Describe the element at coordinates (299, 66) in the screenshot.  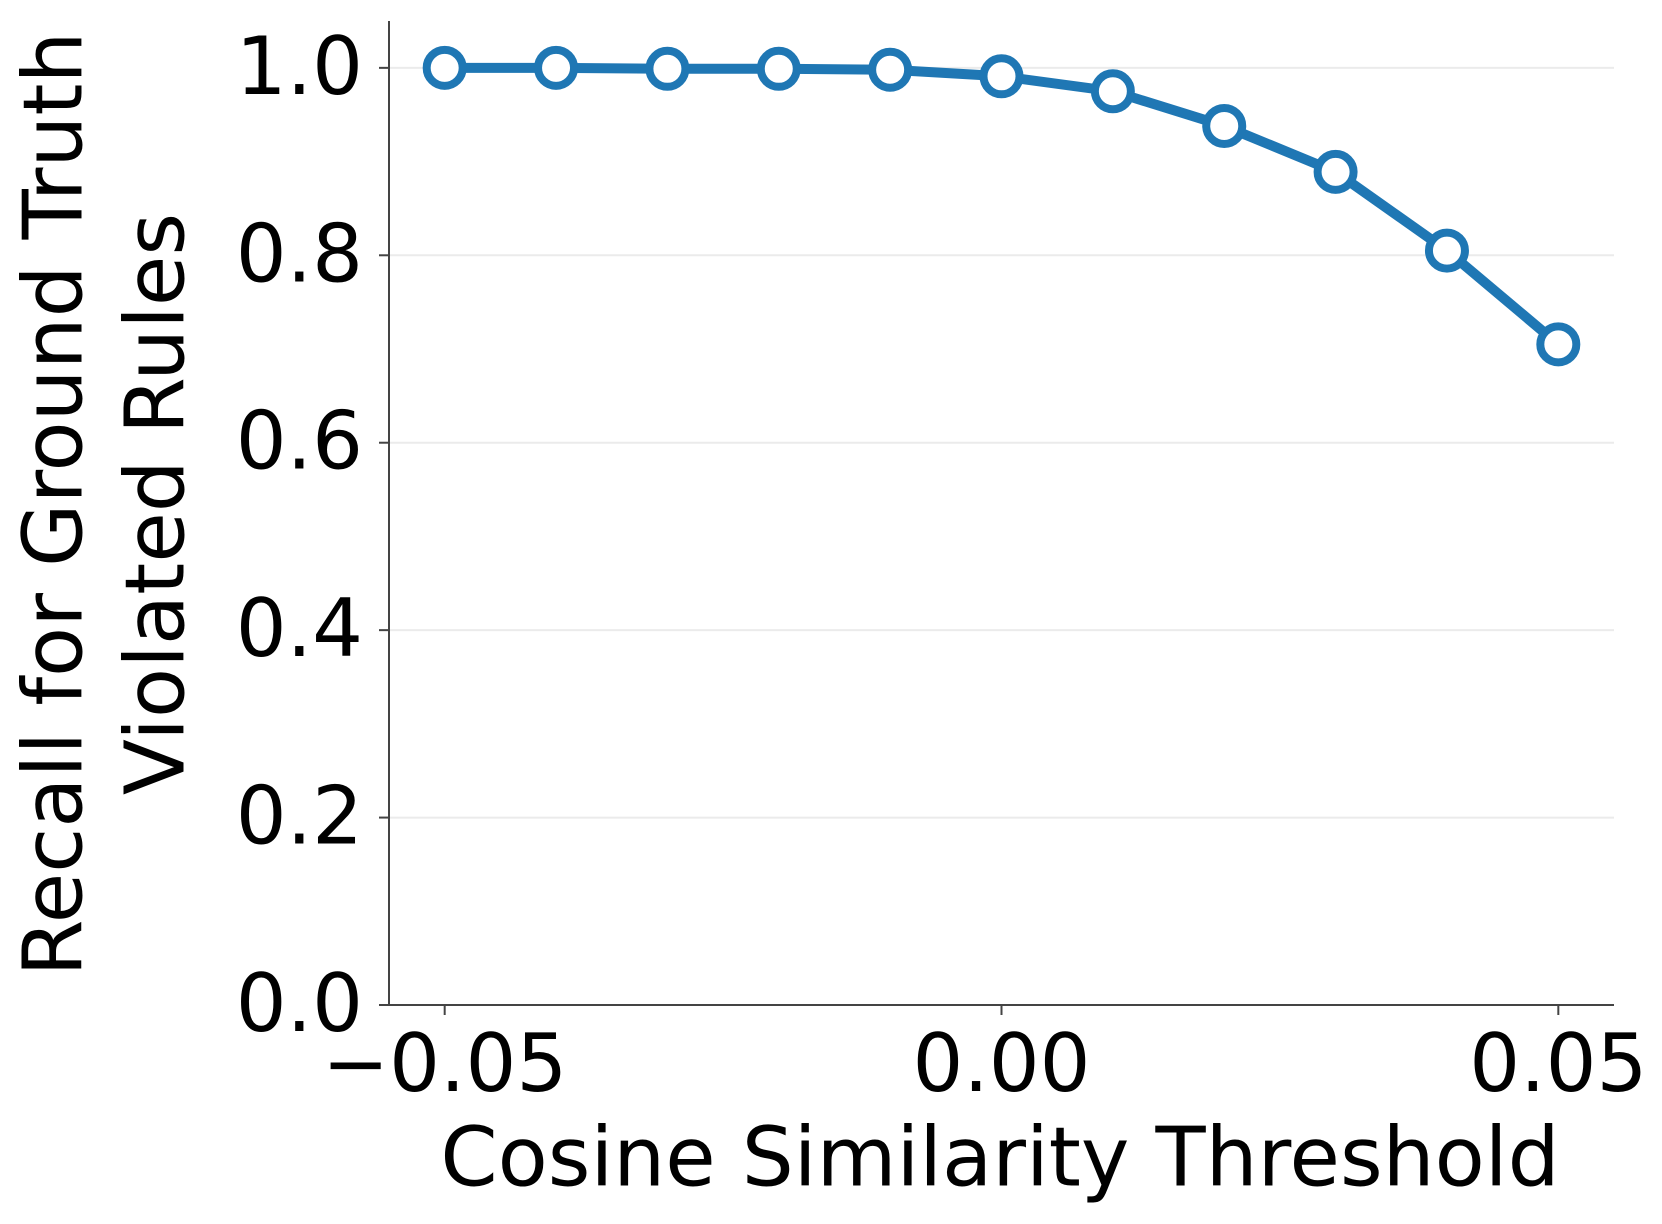
I see `y-tick-label: 1.0` at that location.